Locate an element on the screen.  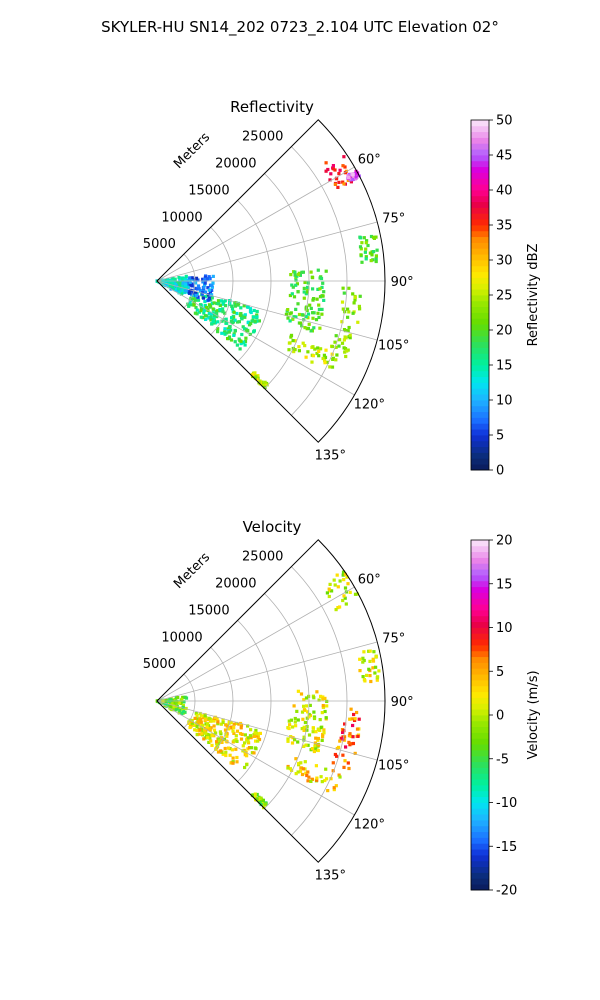
azimuth-tick-label: 105° is located at coordinates (393, 765).